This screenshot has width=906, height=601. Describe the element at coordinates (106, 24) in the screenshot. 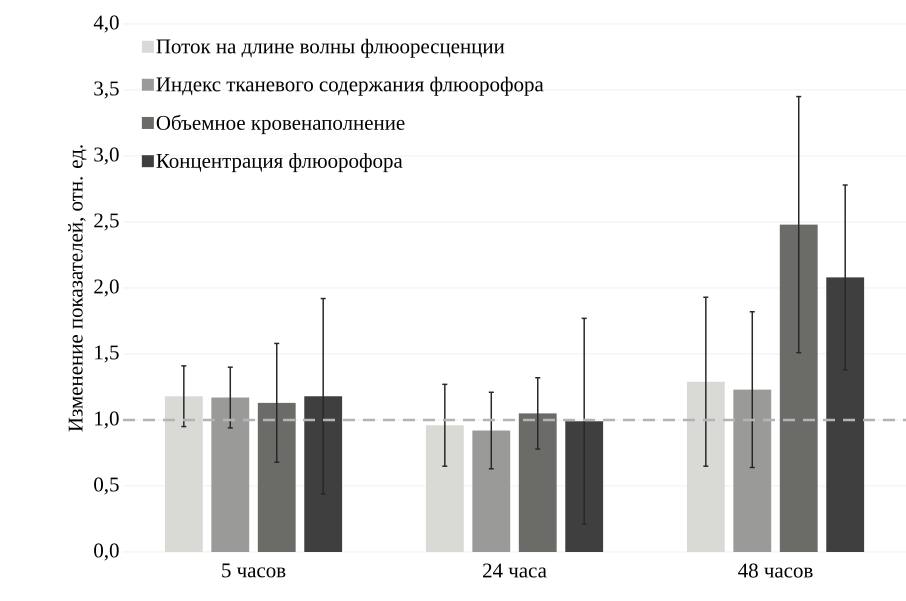

I see `y-tick-label: 4,0` at that location.